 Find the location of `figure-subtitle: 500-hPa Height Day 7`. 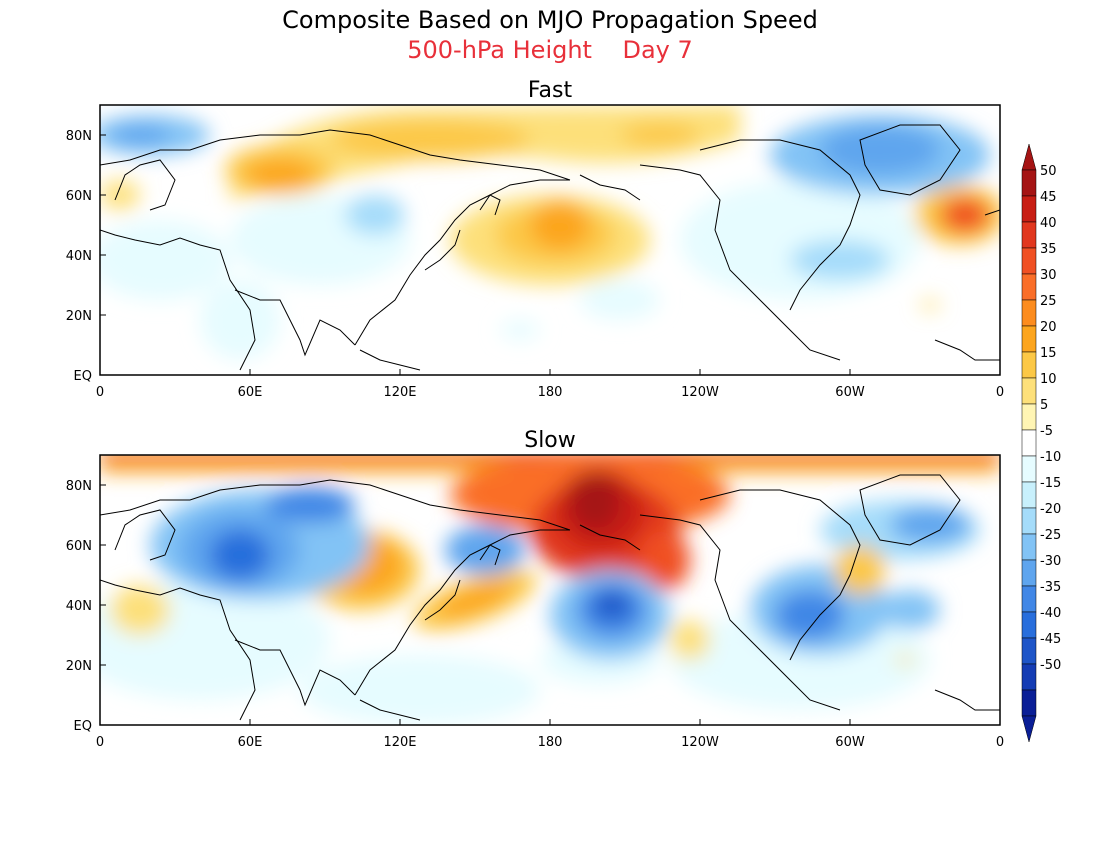

figure-subtitle: 500-hPa Height Day 7 is located at coordinates (550, 50).